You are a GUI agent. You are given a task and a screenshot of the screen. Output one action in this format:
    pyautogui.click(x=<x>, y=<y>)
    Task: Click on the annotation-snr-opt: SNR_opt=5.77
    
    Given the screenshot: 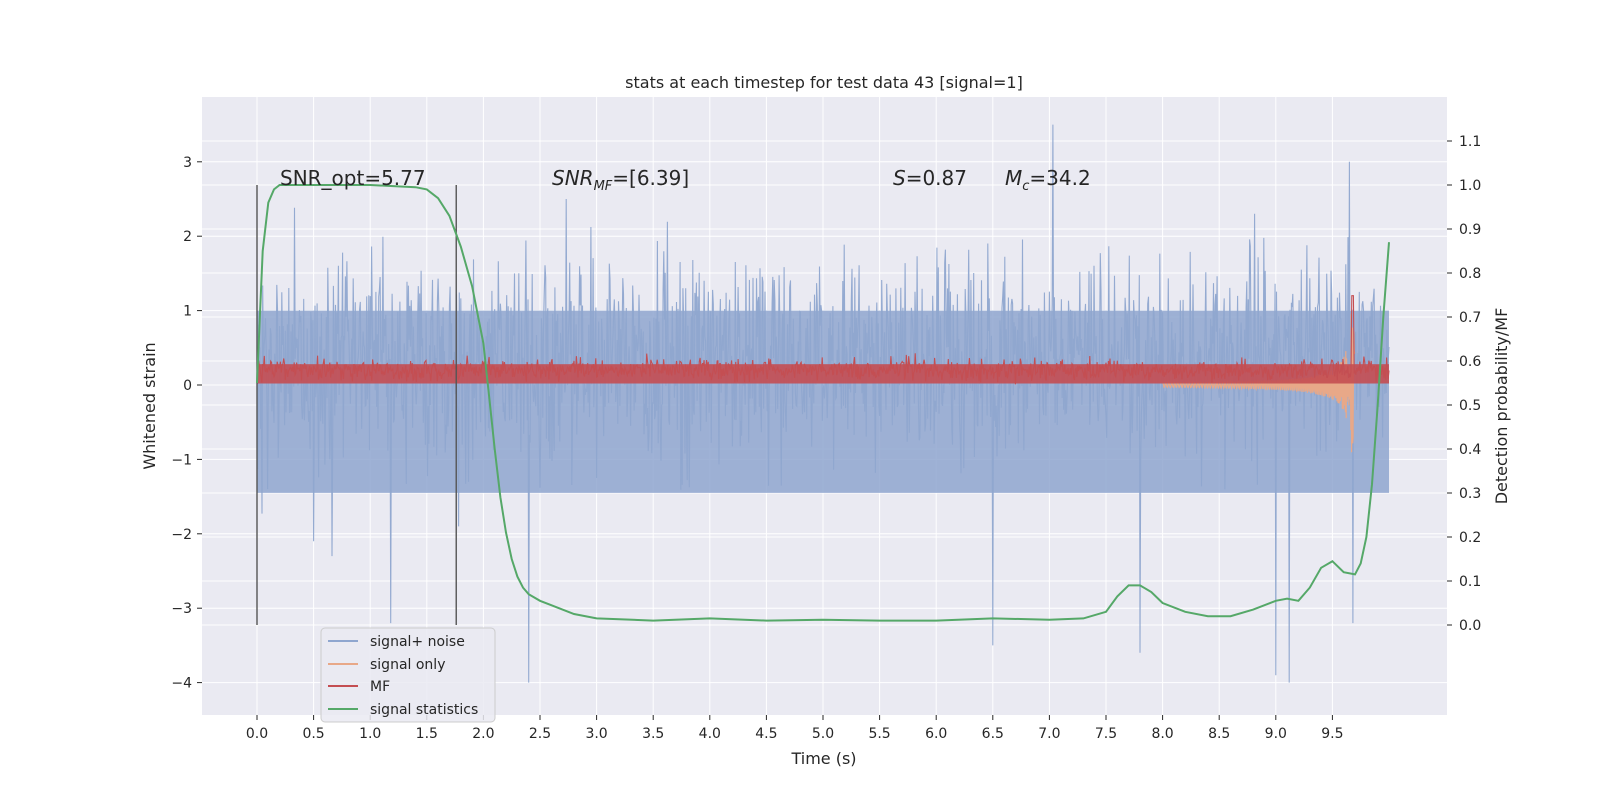 What is the action you would take?
    pyautogui.click(x=353, y=178)
    